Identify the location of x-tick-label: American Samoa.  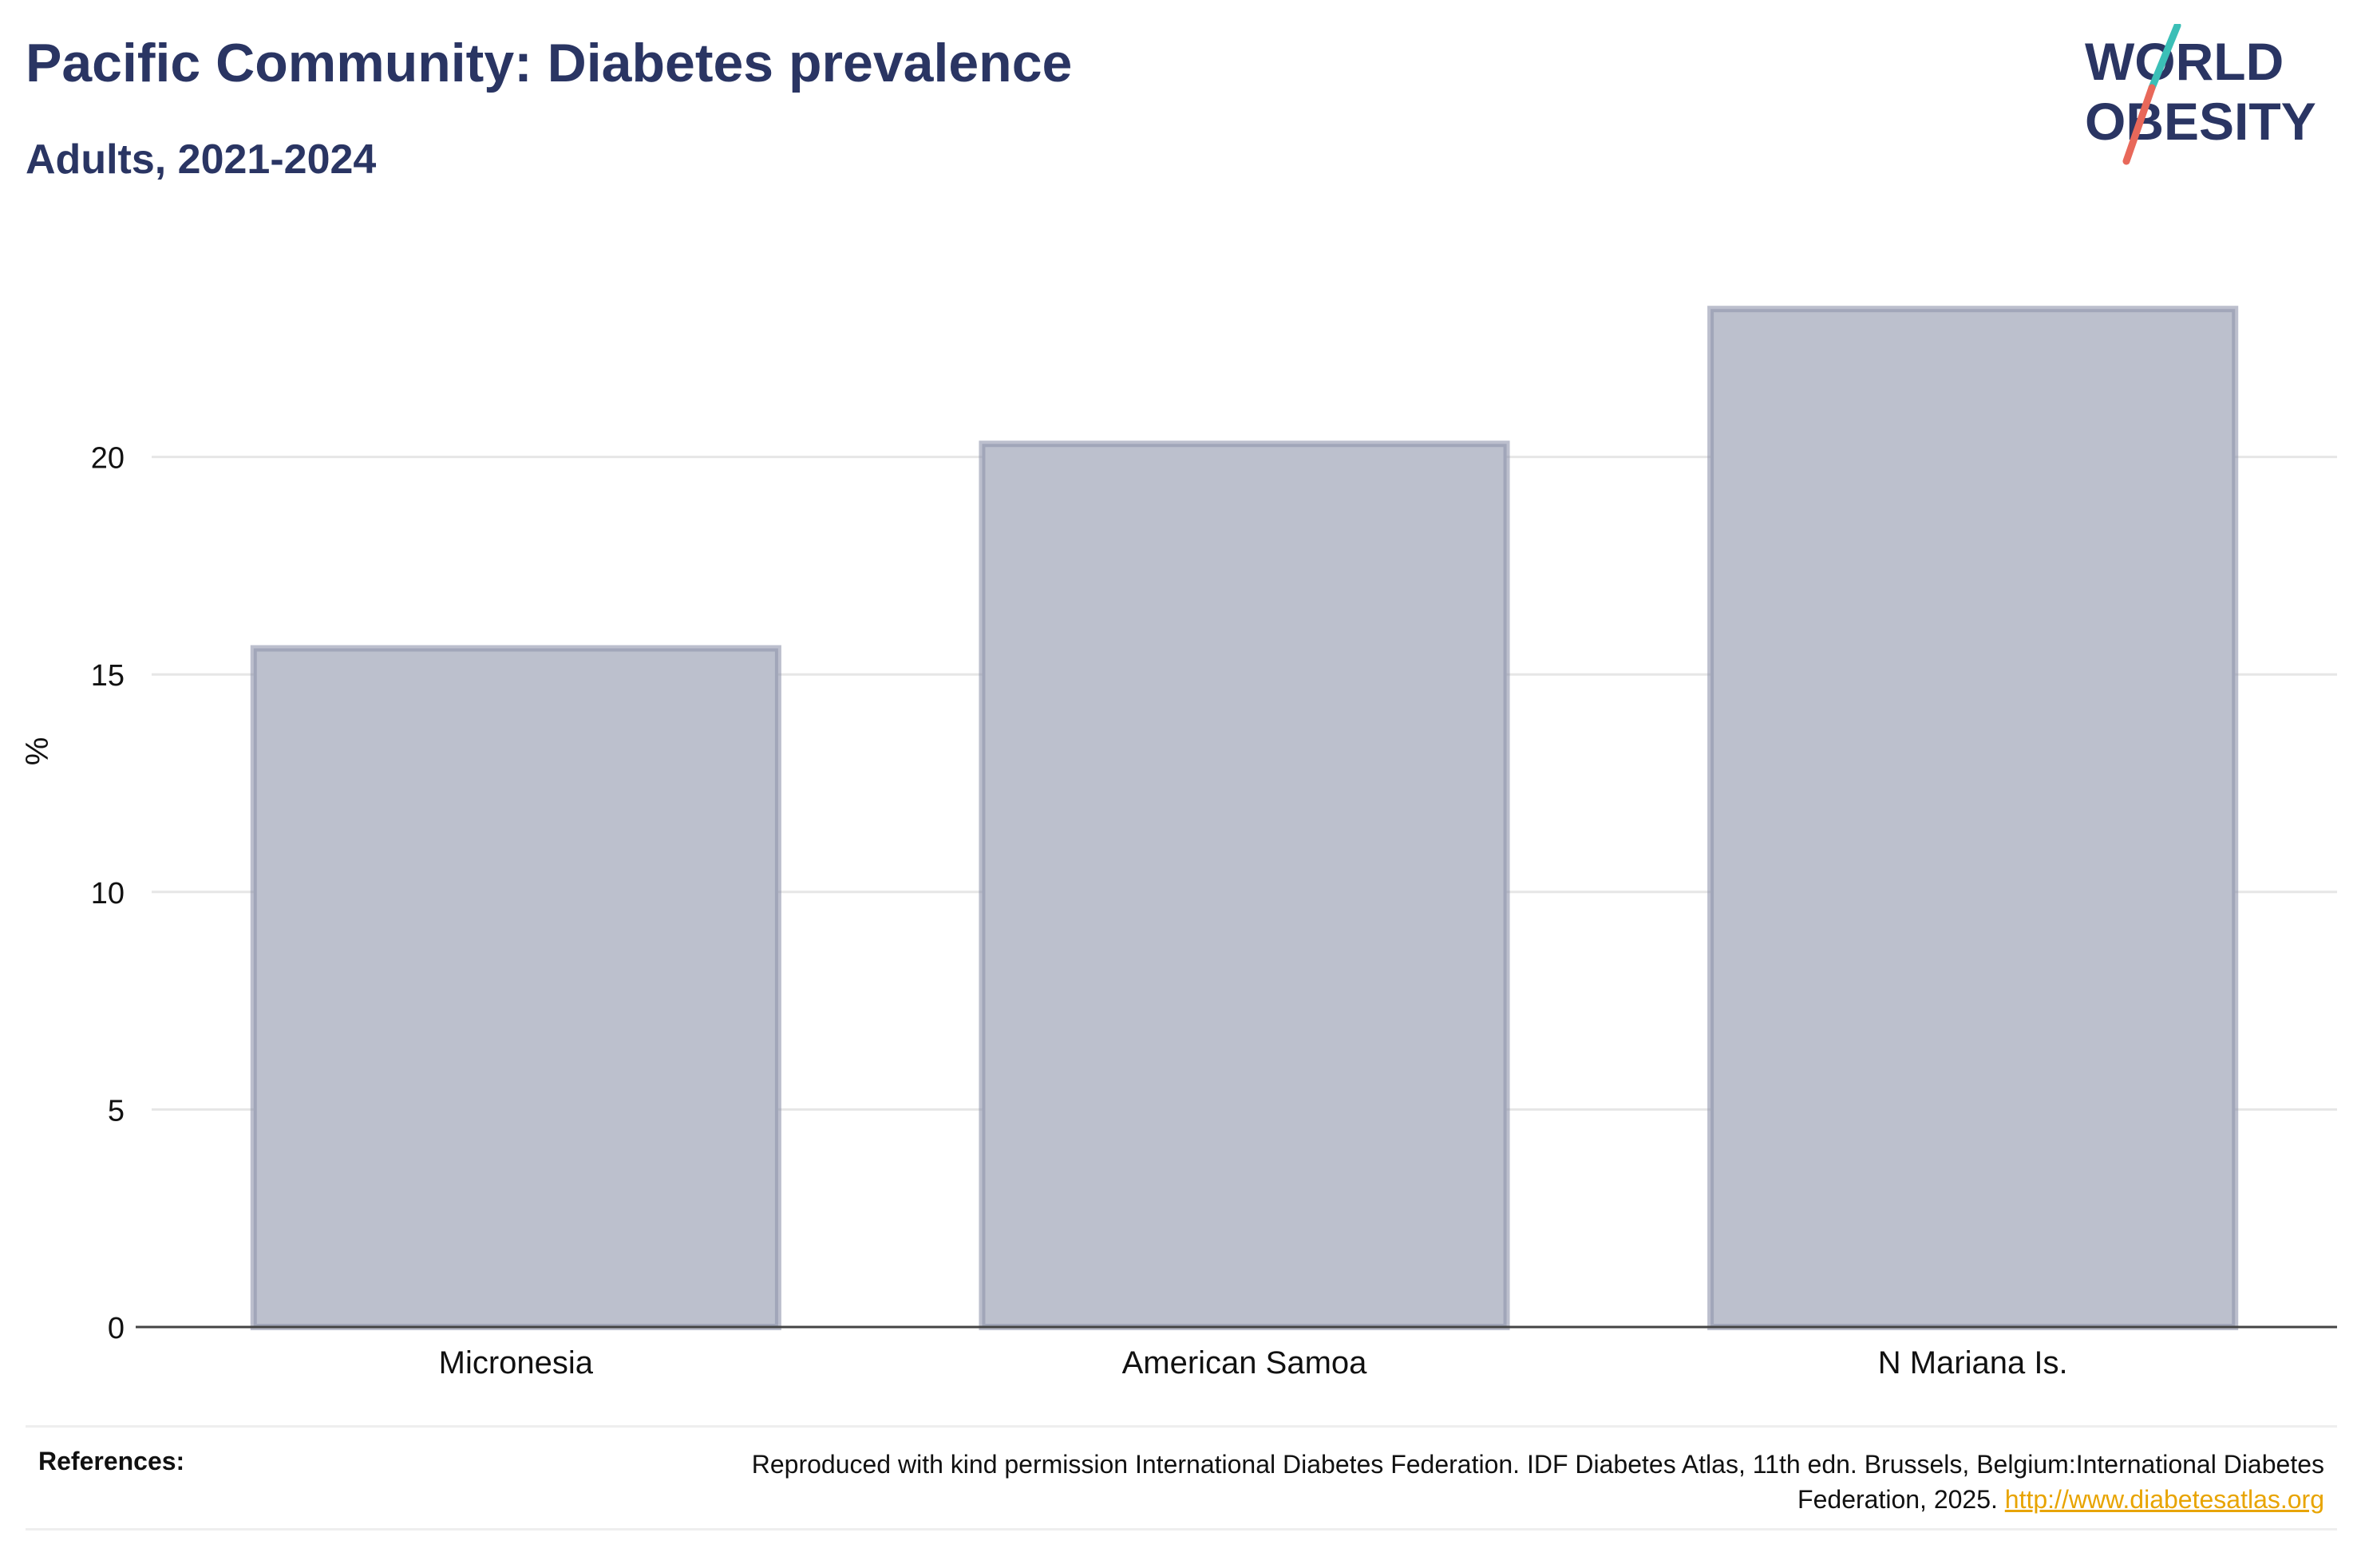
(1245, 1362).